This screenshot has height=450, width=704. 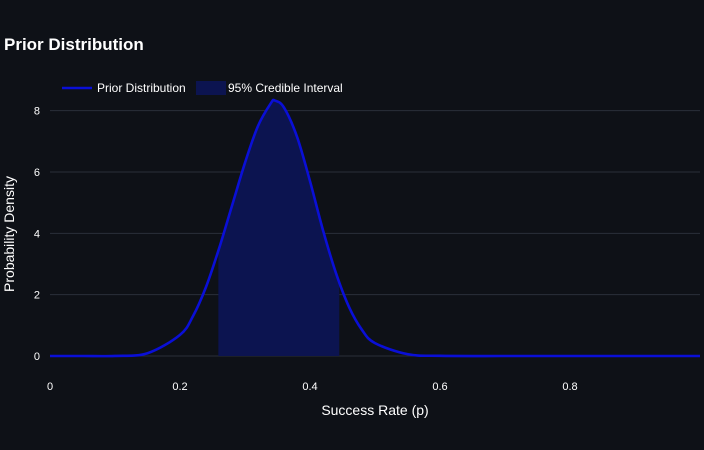 I want to click on legend-label-prior: Prior Distribution, so click(x=141, y=88).